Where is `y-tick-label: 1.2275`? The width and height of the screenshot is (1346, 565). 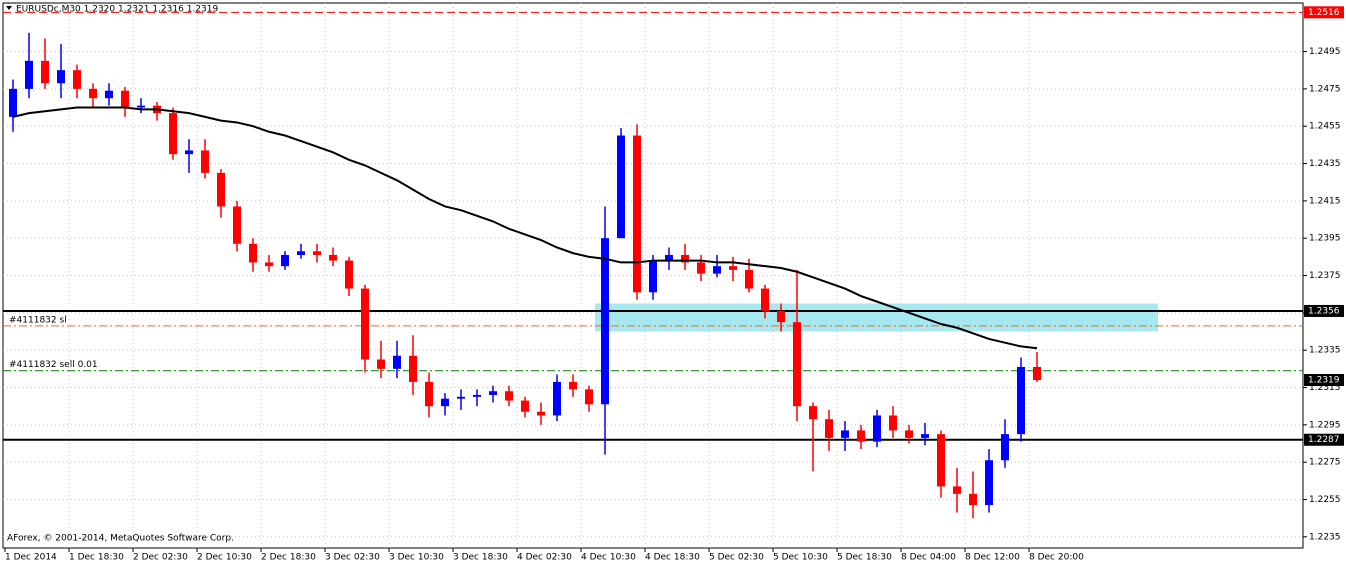 y-tick-label: 1.2275 is located at coordinates (1325, 463).